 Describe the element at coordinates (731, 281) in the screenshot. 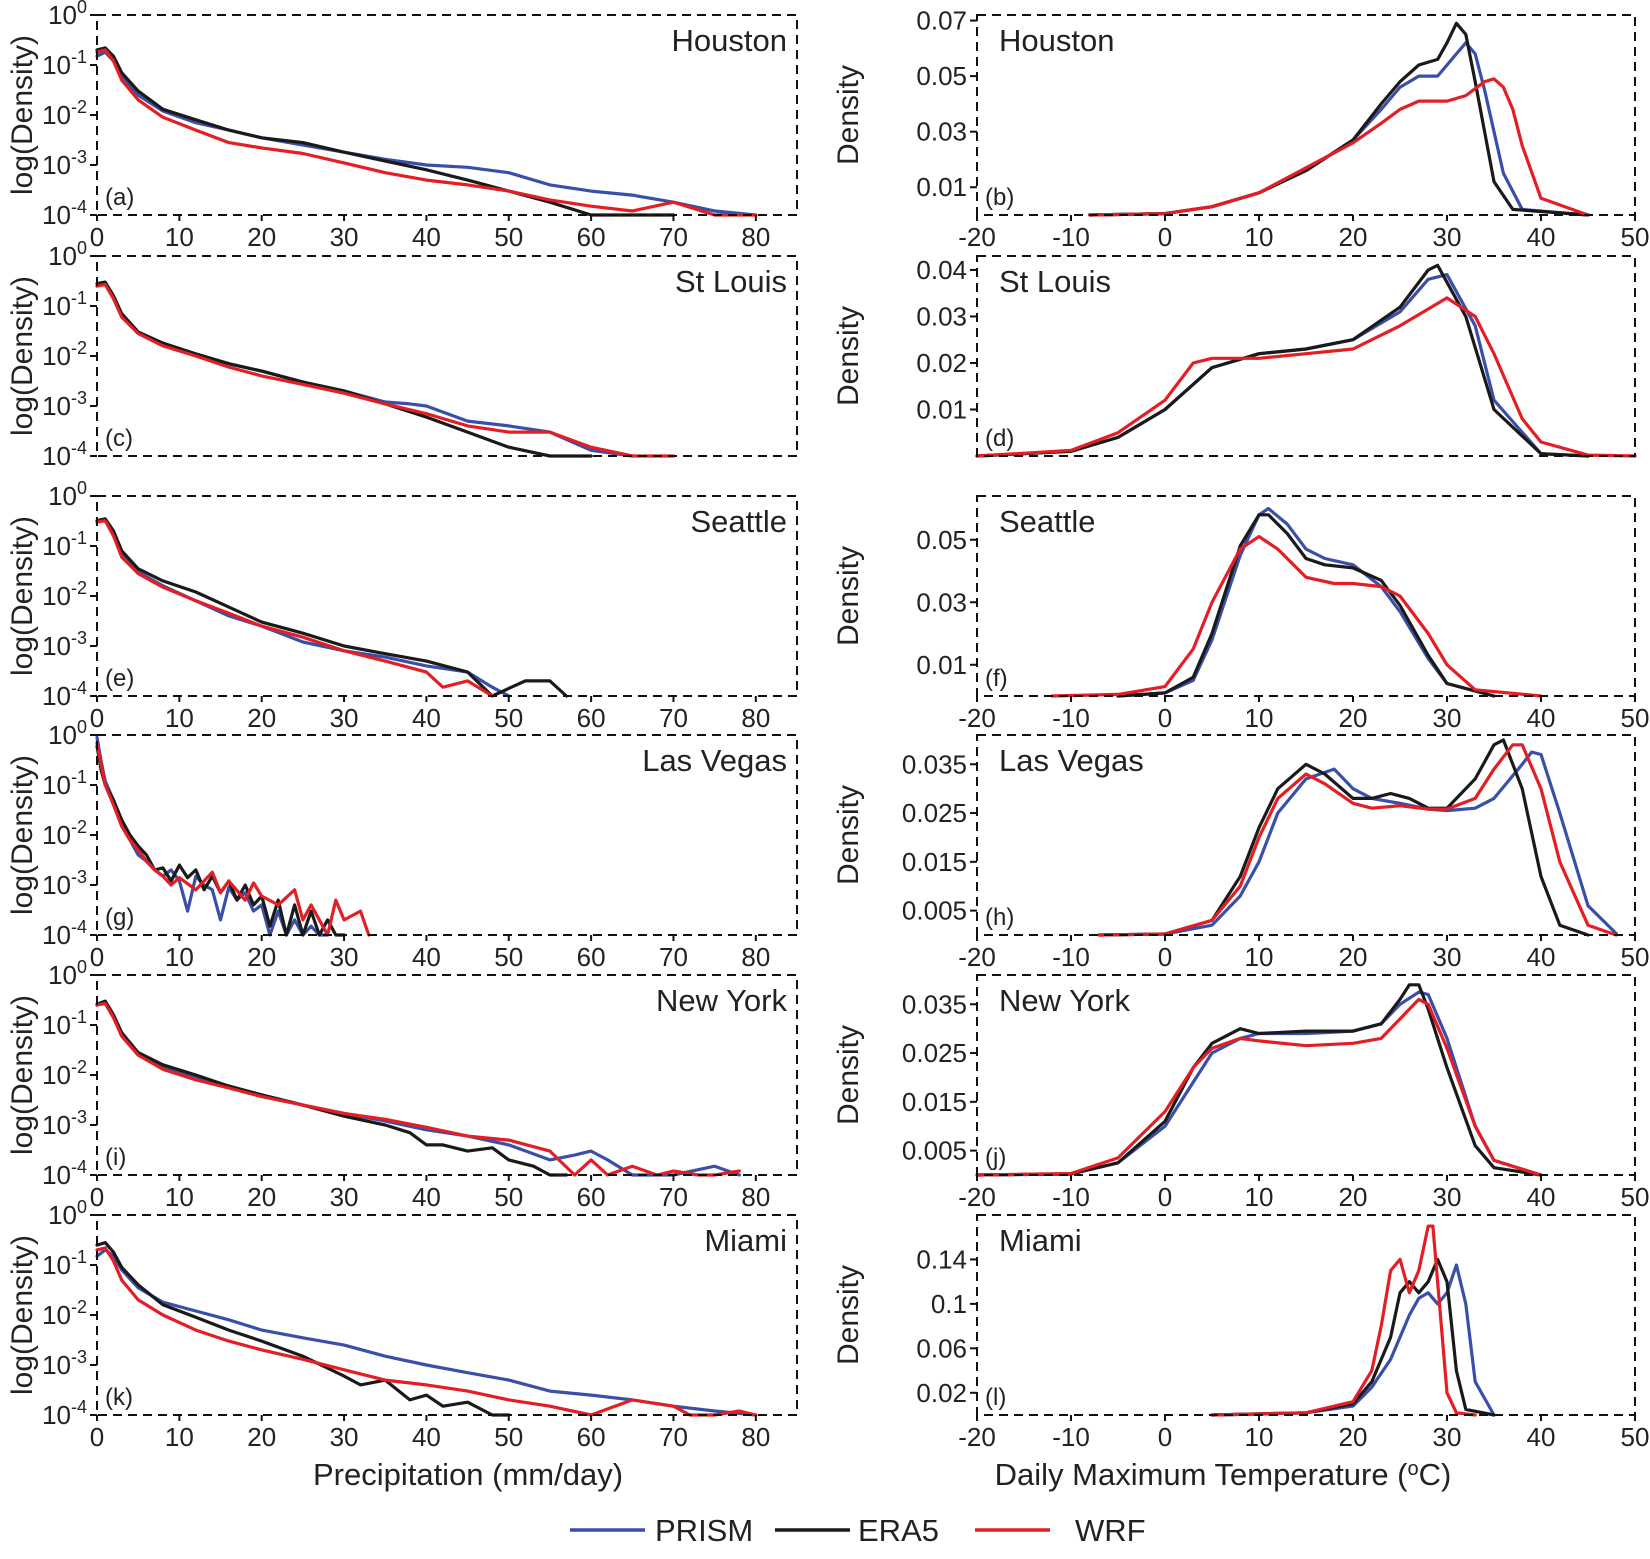

I see `panel-title-c: St Louis` at that location.